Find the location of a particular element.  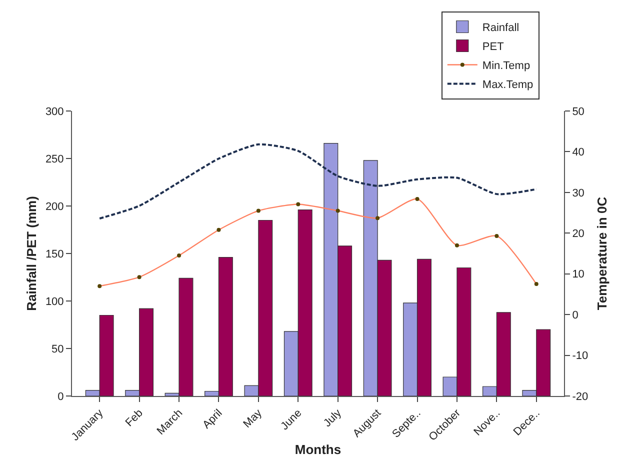

y2-tick-label: 30 is located at coordinates (578, 193).